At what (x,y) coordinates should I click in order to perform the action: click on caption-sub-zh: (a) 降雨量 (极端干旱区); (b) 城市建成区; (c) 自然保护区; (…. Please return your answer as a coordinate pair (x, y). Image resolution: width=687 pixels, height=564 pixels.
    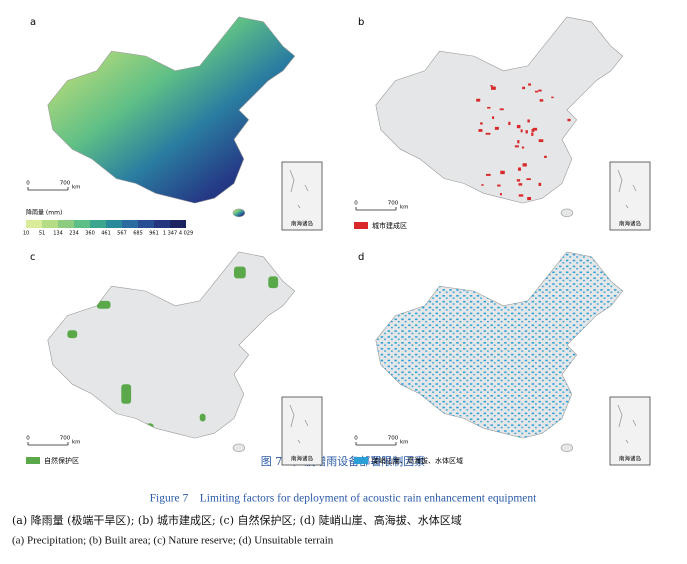
    Looking at the image, I should click on (237, 520).